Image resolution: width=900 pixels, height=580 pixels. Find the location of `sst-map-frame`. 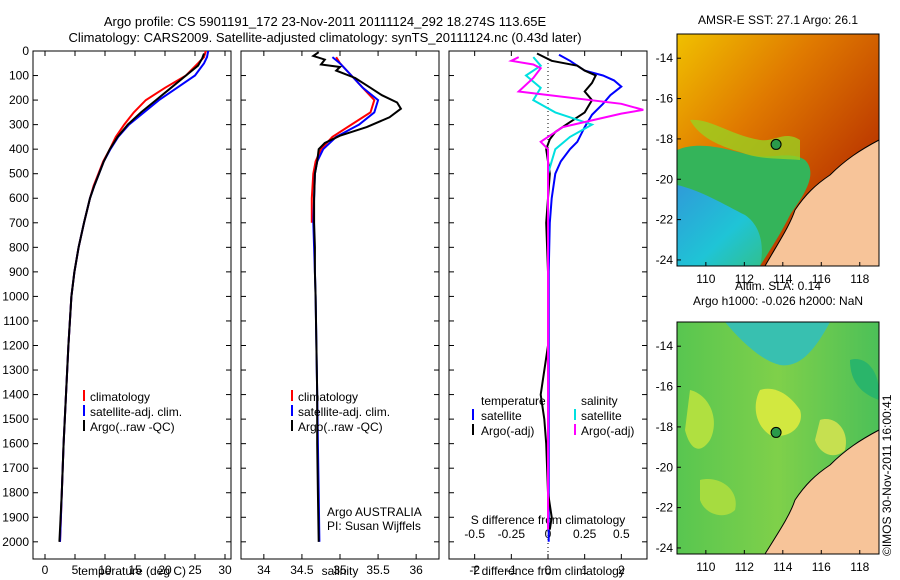

sst-map-frame is located at coordinates (778, 150).